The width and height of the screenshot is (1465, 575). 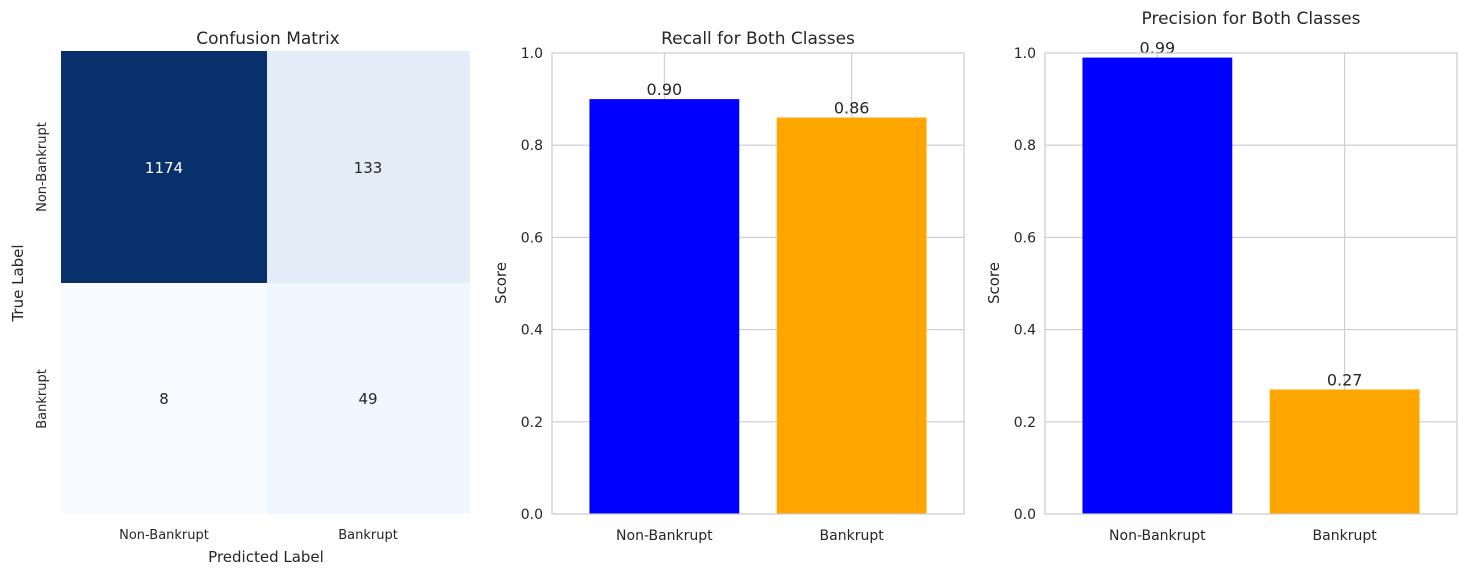 I want to click on heatmap-ylabel: True Label, so click(x=18, y=283).